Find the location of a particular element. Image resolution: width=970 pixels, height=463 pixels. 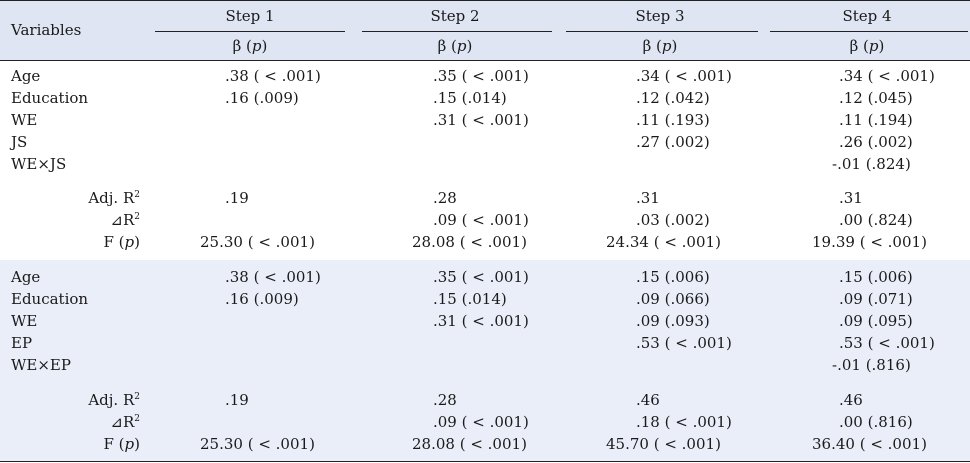

table-cell: -.01 (.824) is located at coordinates (871, 164).